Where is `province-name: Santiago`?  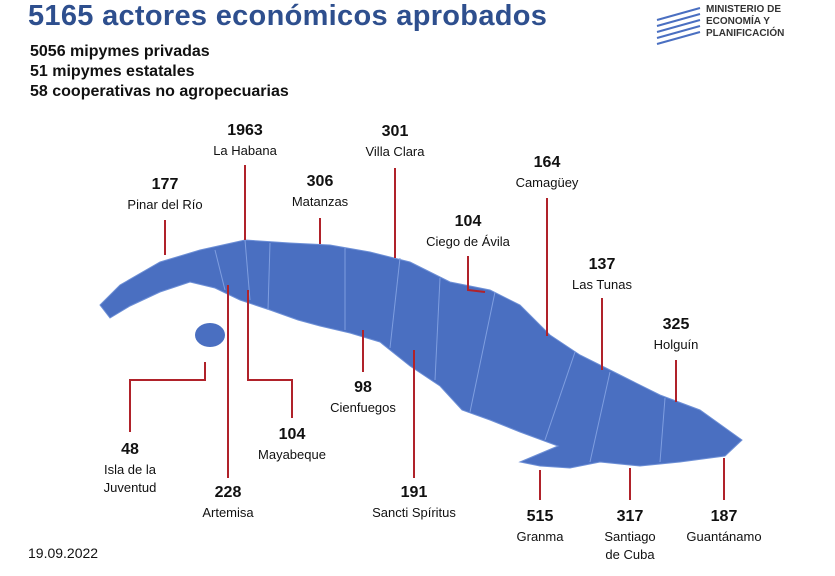 province-name: Santiago is located at coordinates (630, 536).